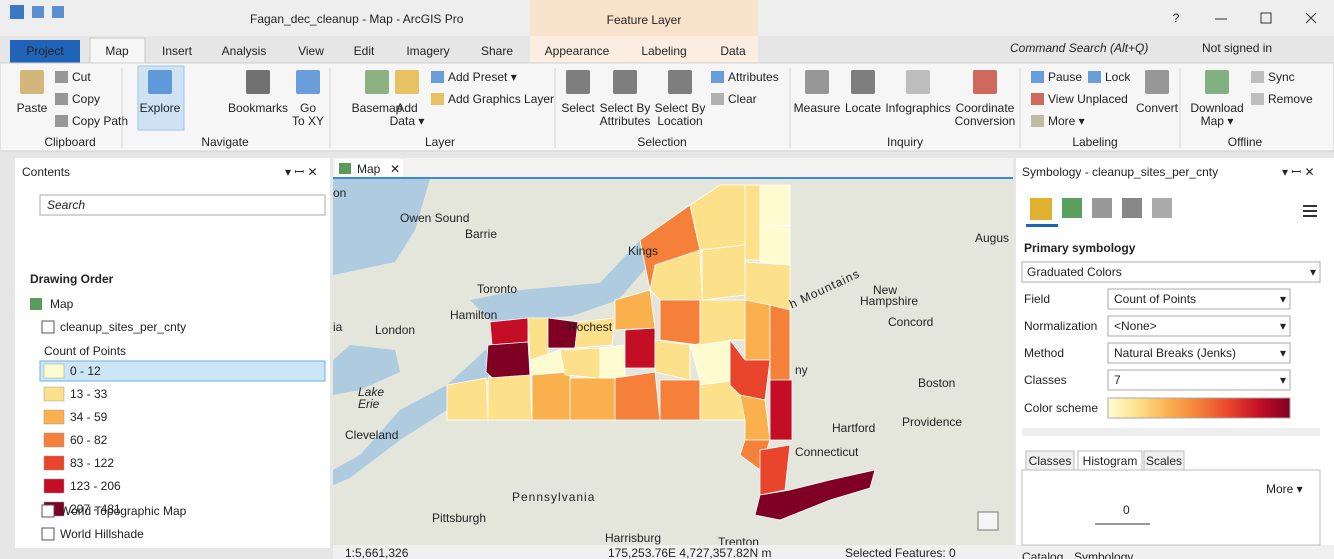  I want to click on button-label: Map ▾, so click(1217, 121).